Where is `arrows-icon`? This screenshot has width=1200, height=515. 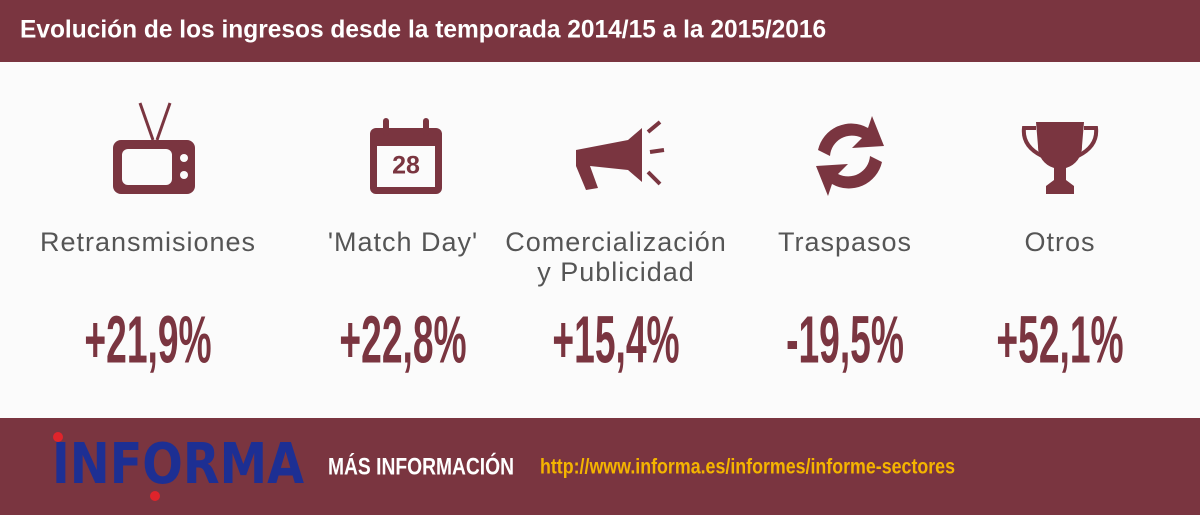 arrows-icon is located at coordinates (850, 156).